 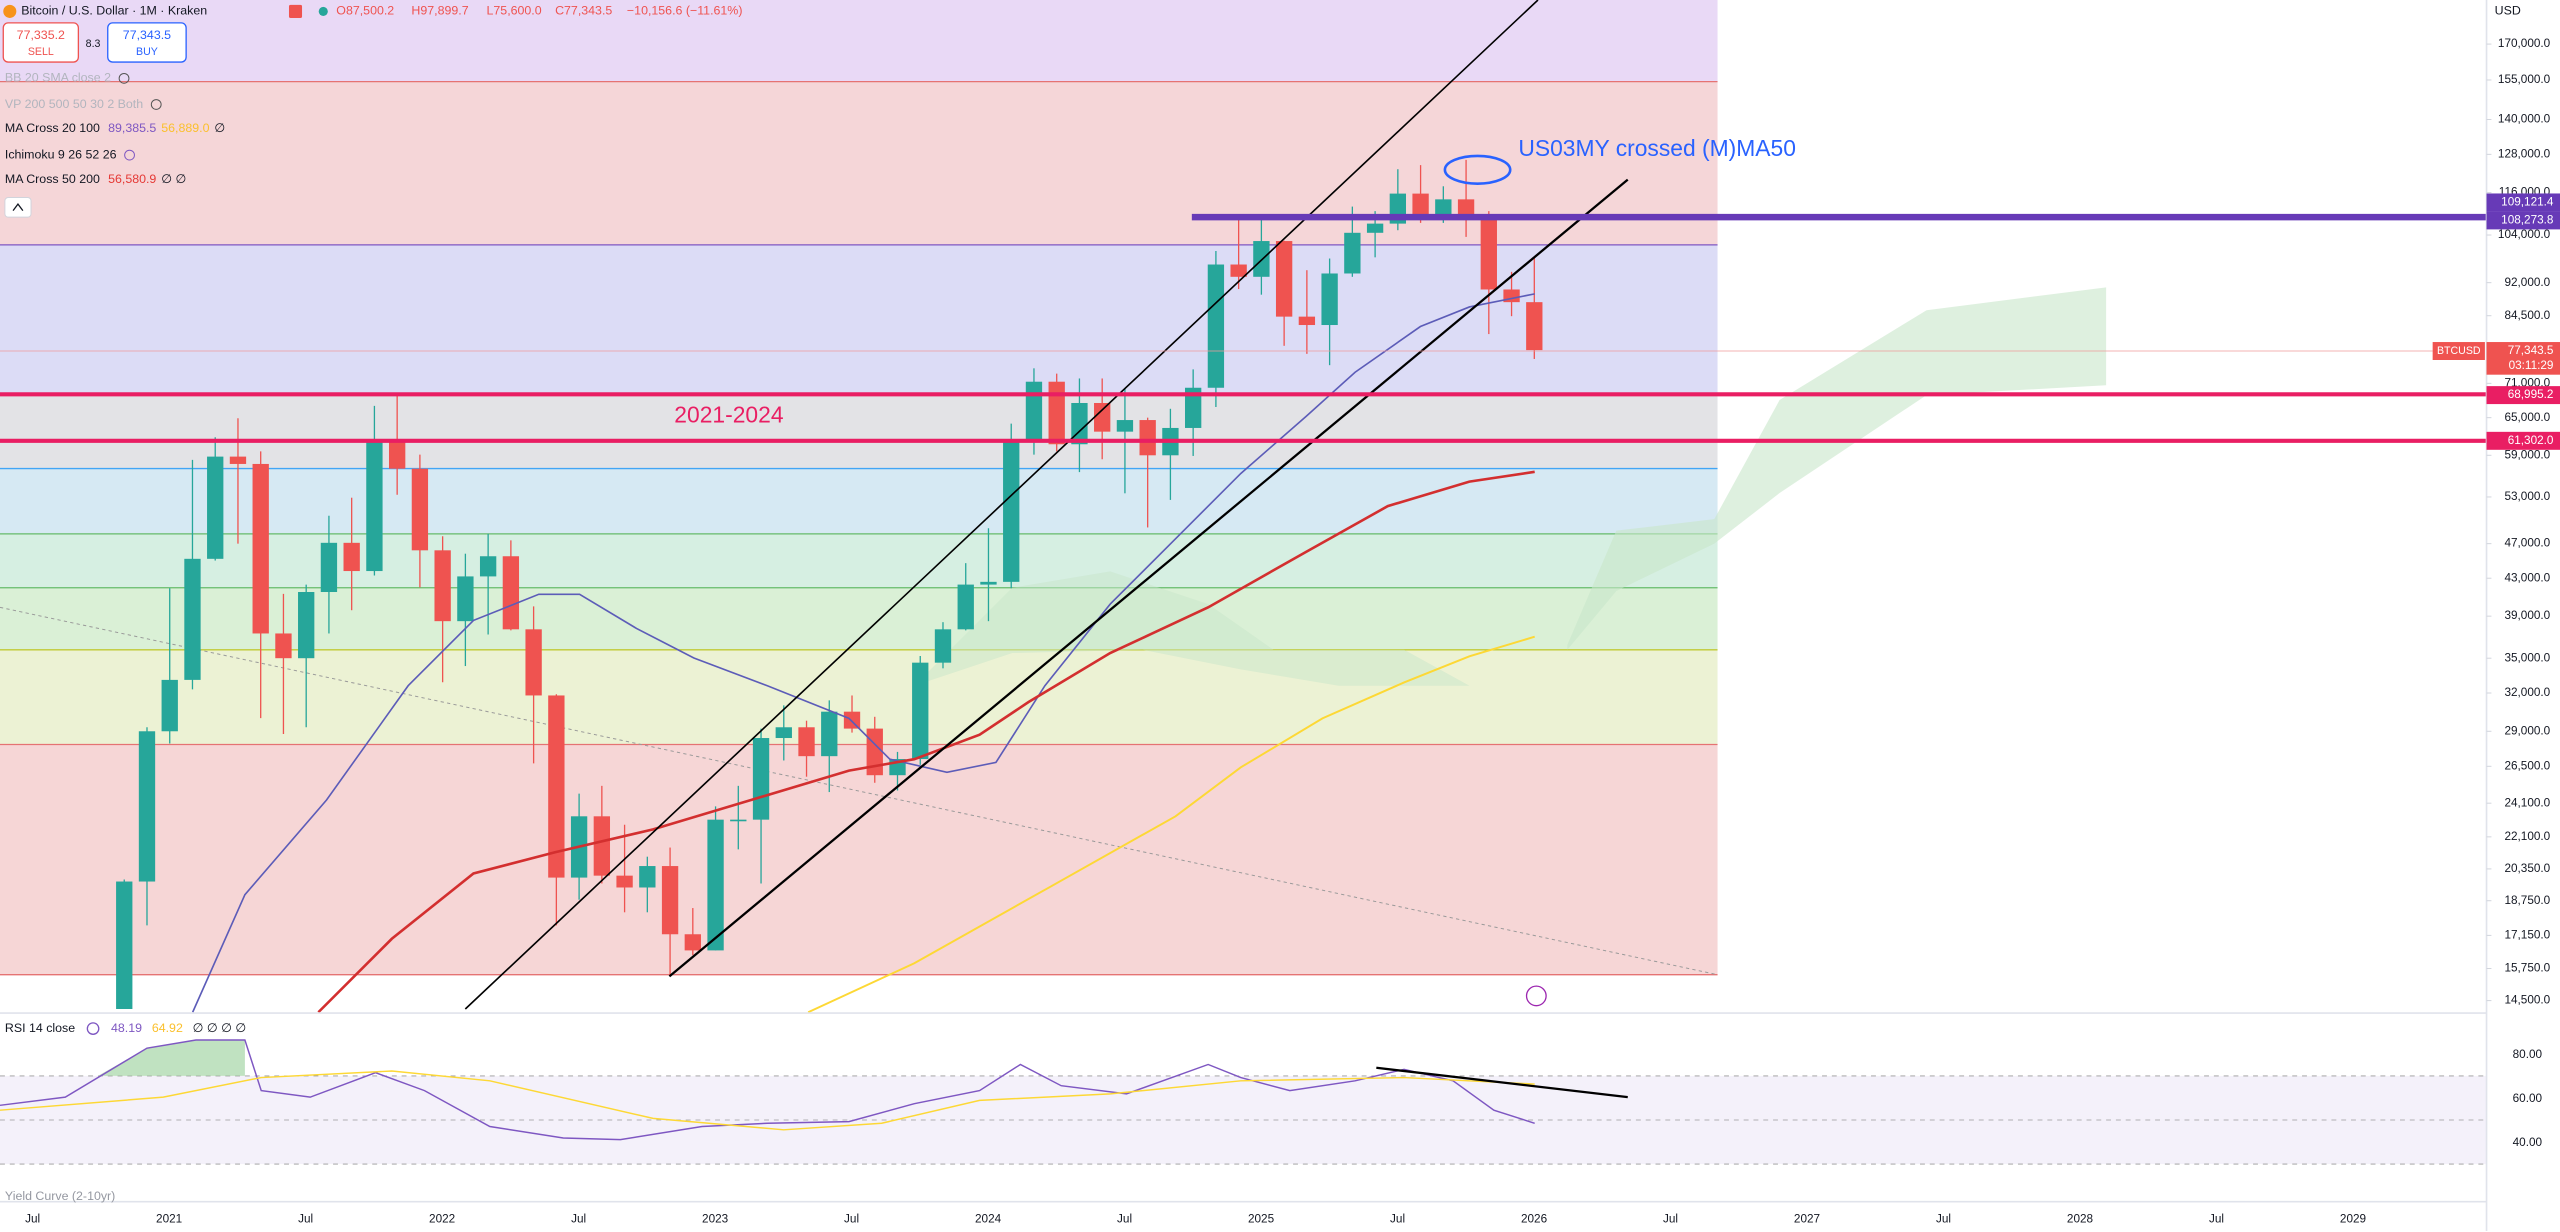 I want to click on rsi-value: 48.19, so click(x=126, y=1028).